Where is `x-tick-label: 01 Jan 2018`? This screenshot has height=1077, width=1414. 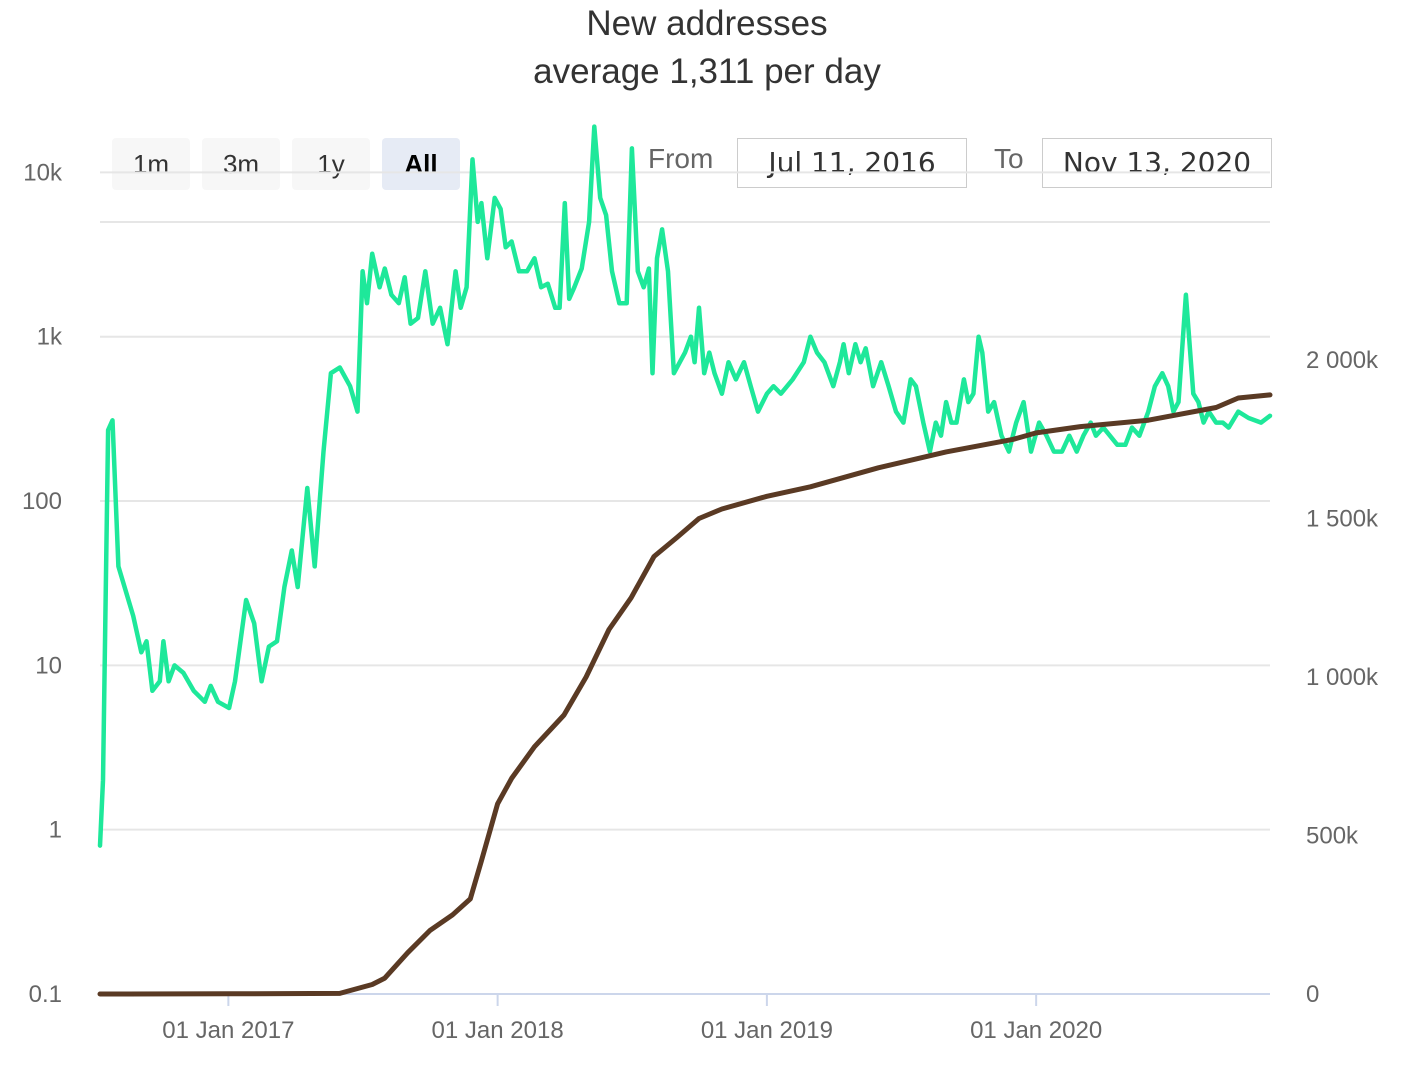
x-tick-label: 01 Jan 2018 is located at coordinates (498, 1030).